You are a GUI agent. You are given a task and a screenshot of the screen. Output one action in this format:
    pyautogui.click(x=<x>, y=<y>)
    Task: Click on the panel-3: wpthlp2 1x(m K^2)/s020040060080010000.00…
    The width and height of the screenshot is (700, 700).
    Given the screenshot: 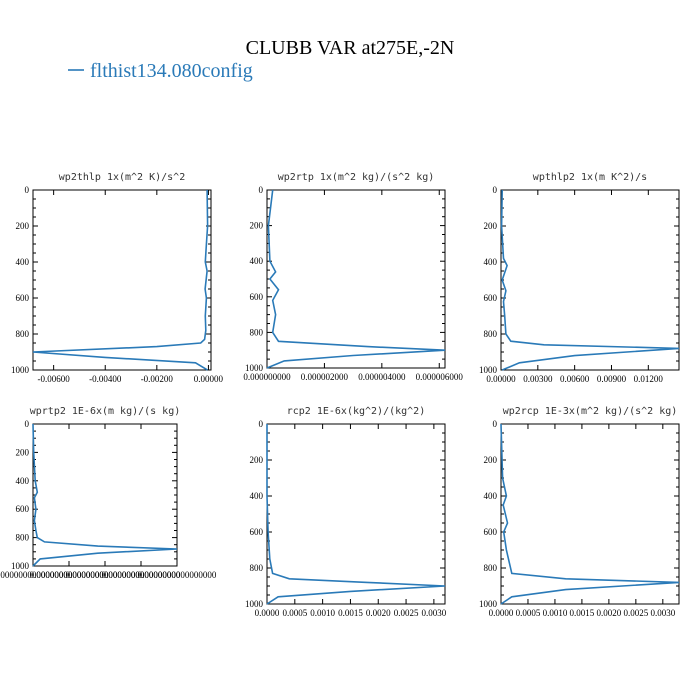 What is the action you would take?
    pyautogui.click(x=579, y=278)
    